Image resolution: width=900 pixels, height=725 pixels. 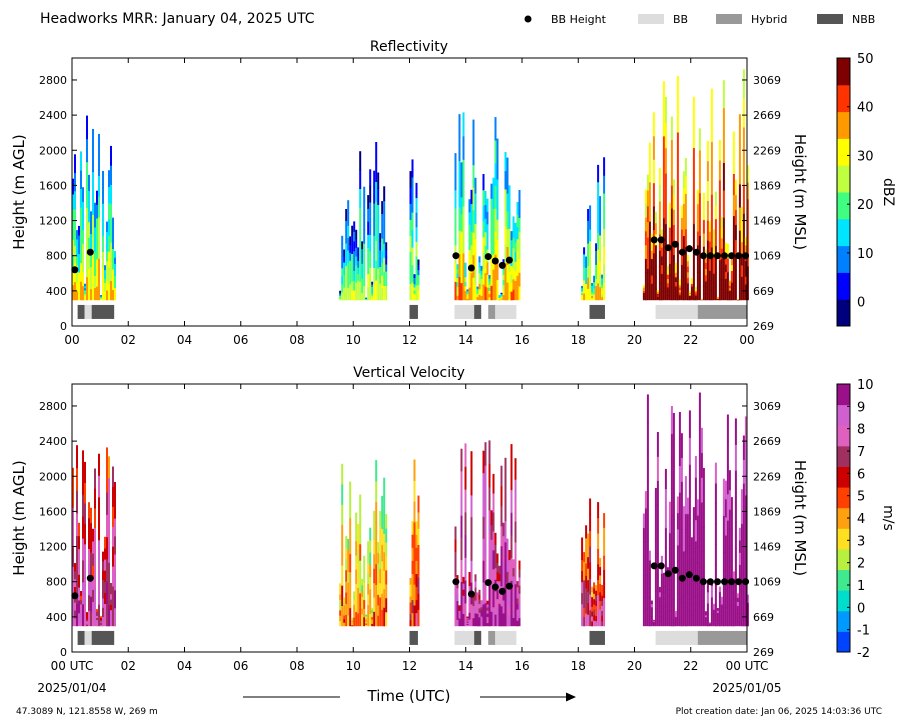 What do you see at coordinates (843, 518) in the screenshot?
I see `colorbar-segment` at bounding box center [843, 518].